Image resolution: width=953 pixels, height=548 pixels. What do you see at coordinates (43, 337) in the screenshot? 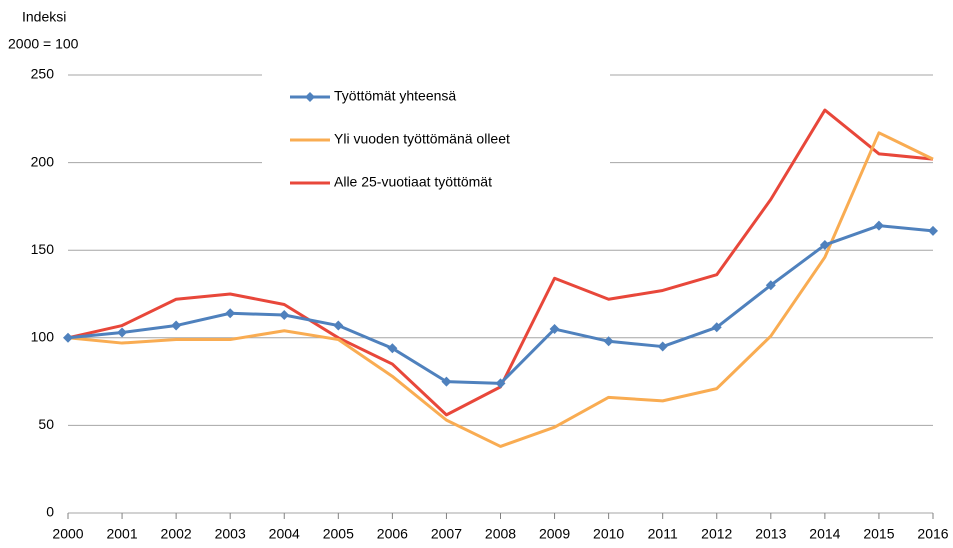
I see `y-tick-label: 100` at bounding box center [43, 337].